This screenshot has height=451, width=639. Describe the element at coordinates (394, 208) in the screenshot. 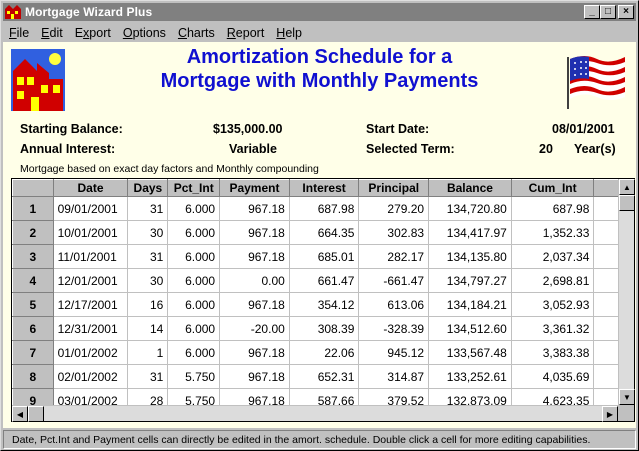

I see `cell-principal: 279.20` at that location.